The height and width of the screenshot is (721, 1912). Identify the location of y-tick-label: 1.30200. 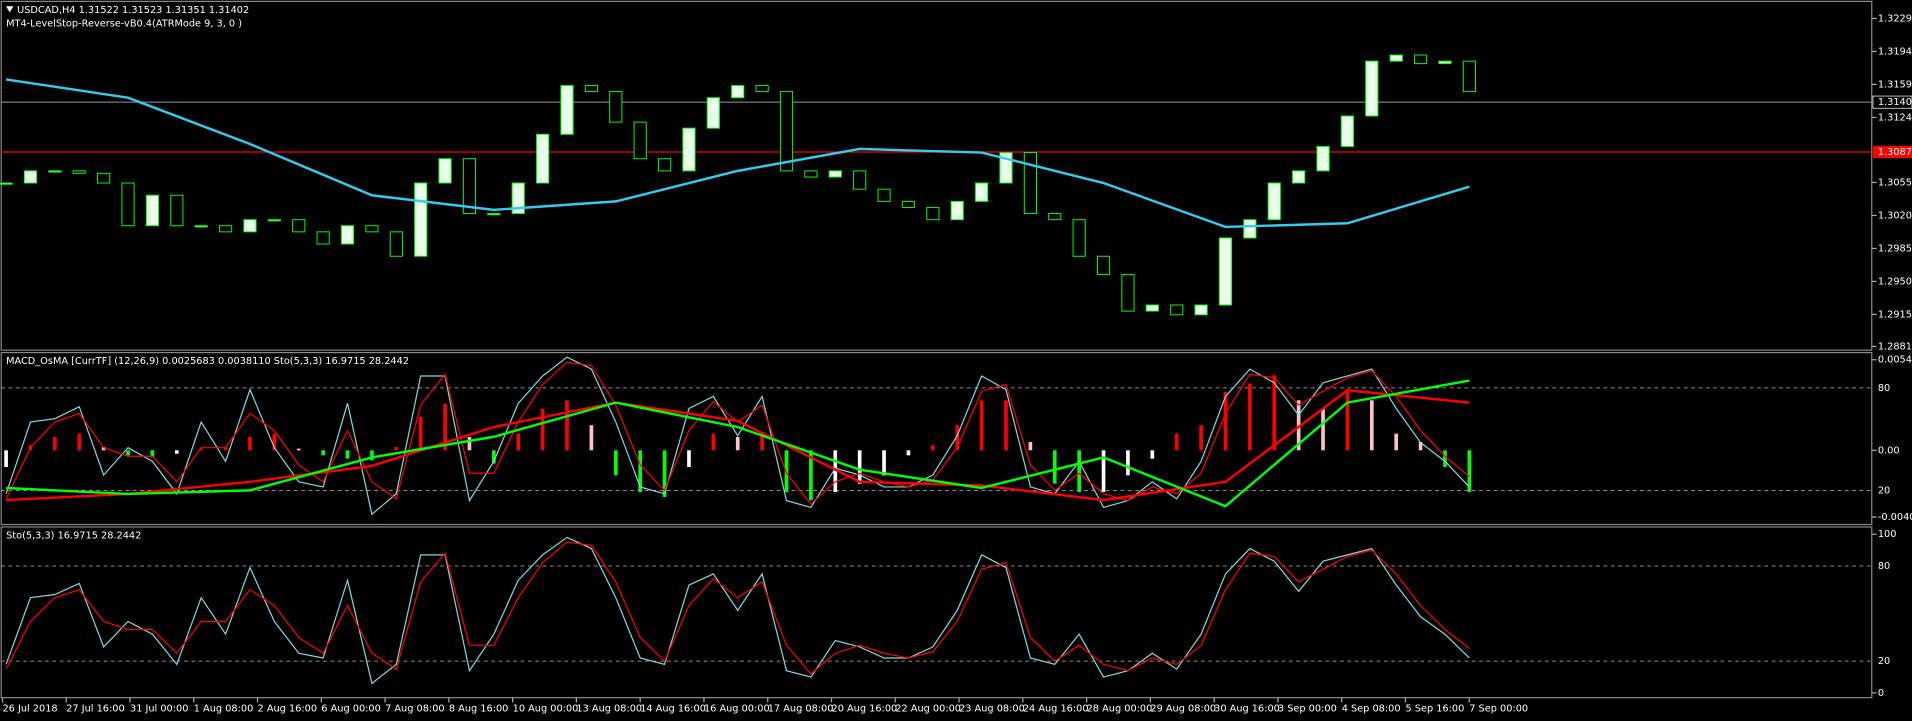
(1895, 215).